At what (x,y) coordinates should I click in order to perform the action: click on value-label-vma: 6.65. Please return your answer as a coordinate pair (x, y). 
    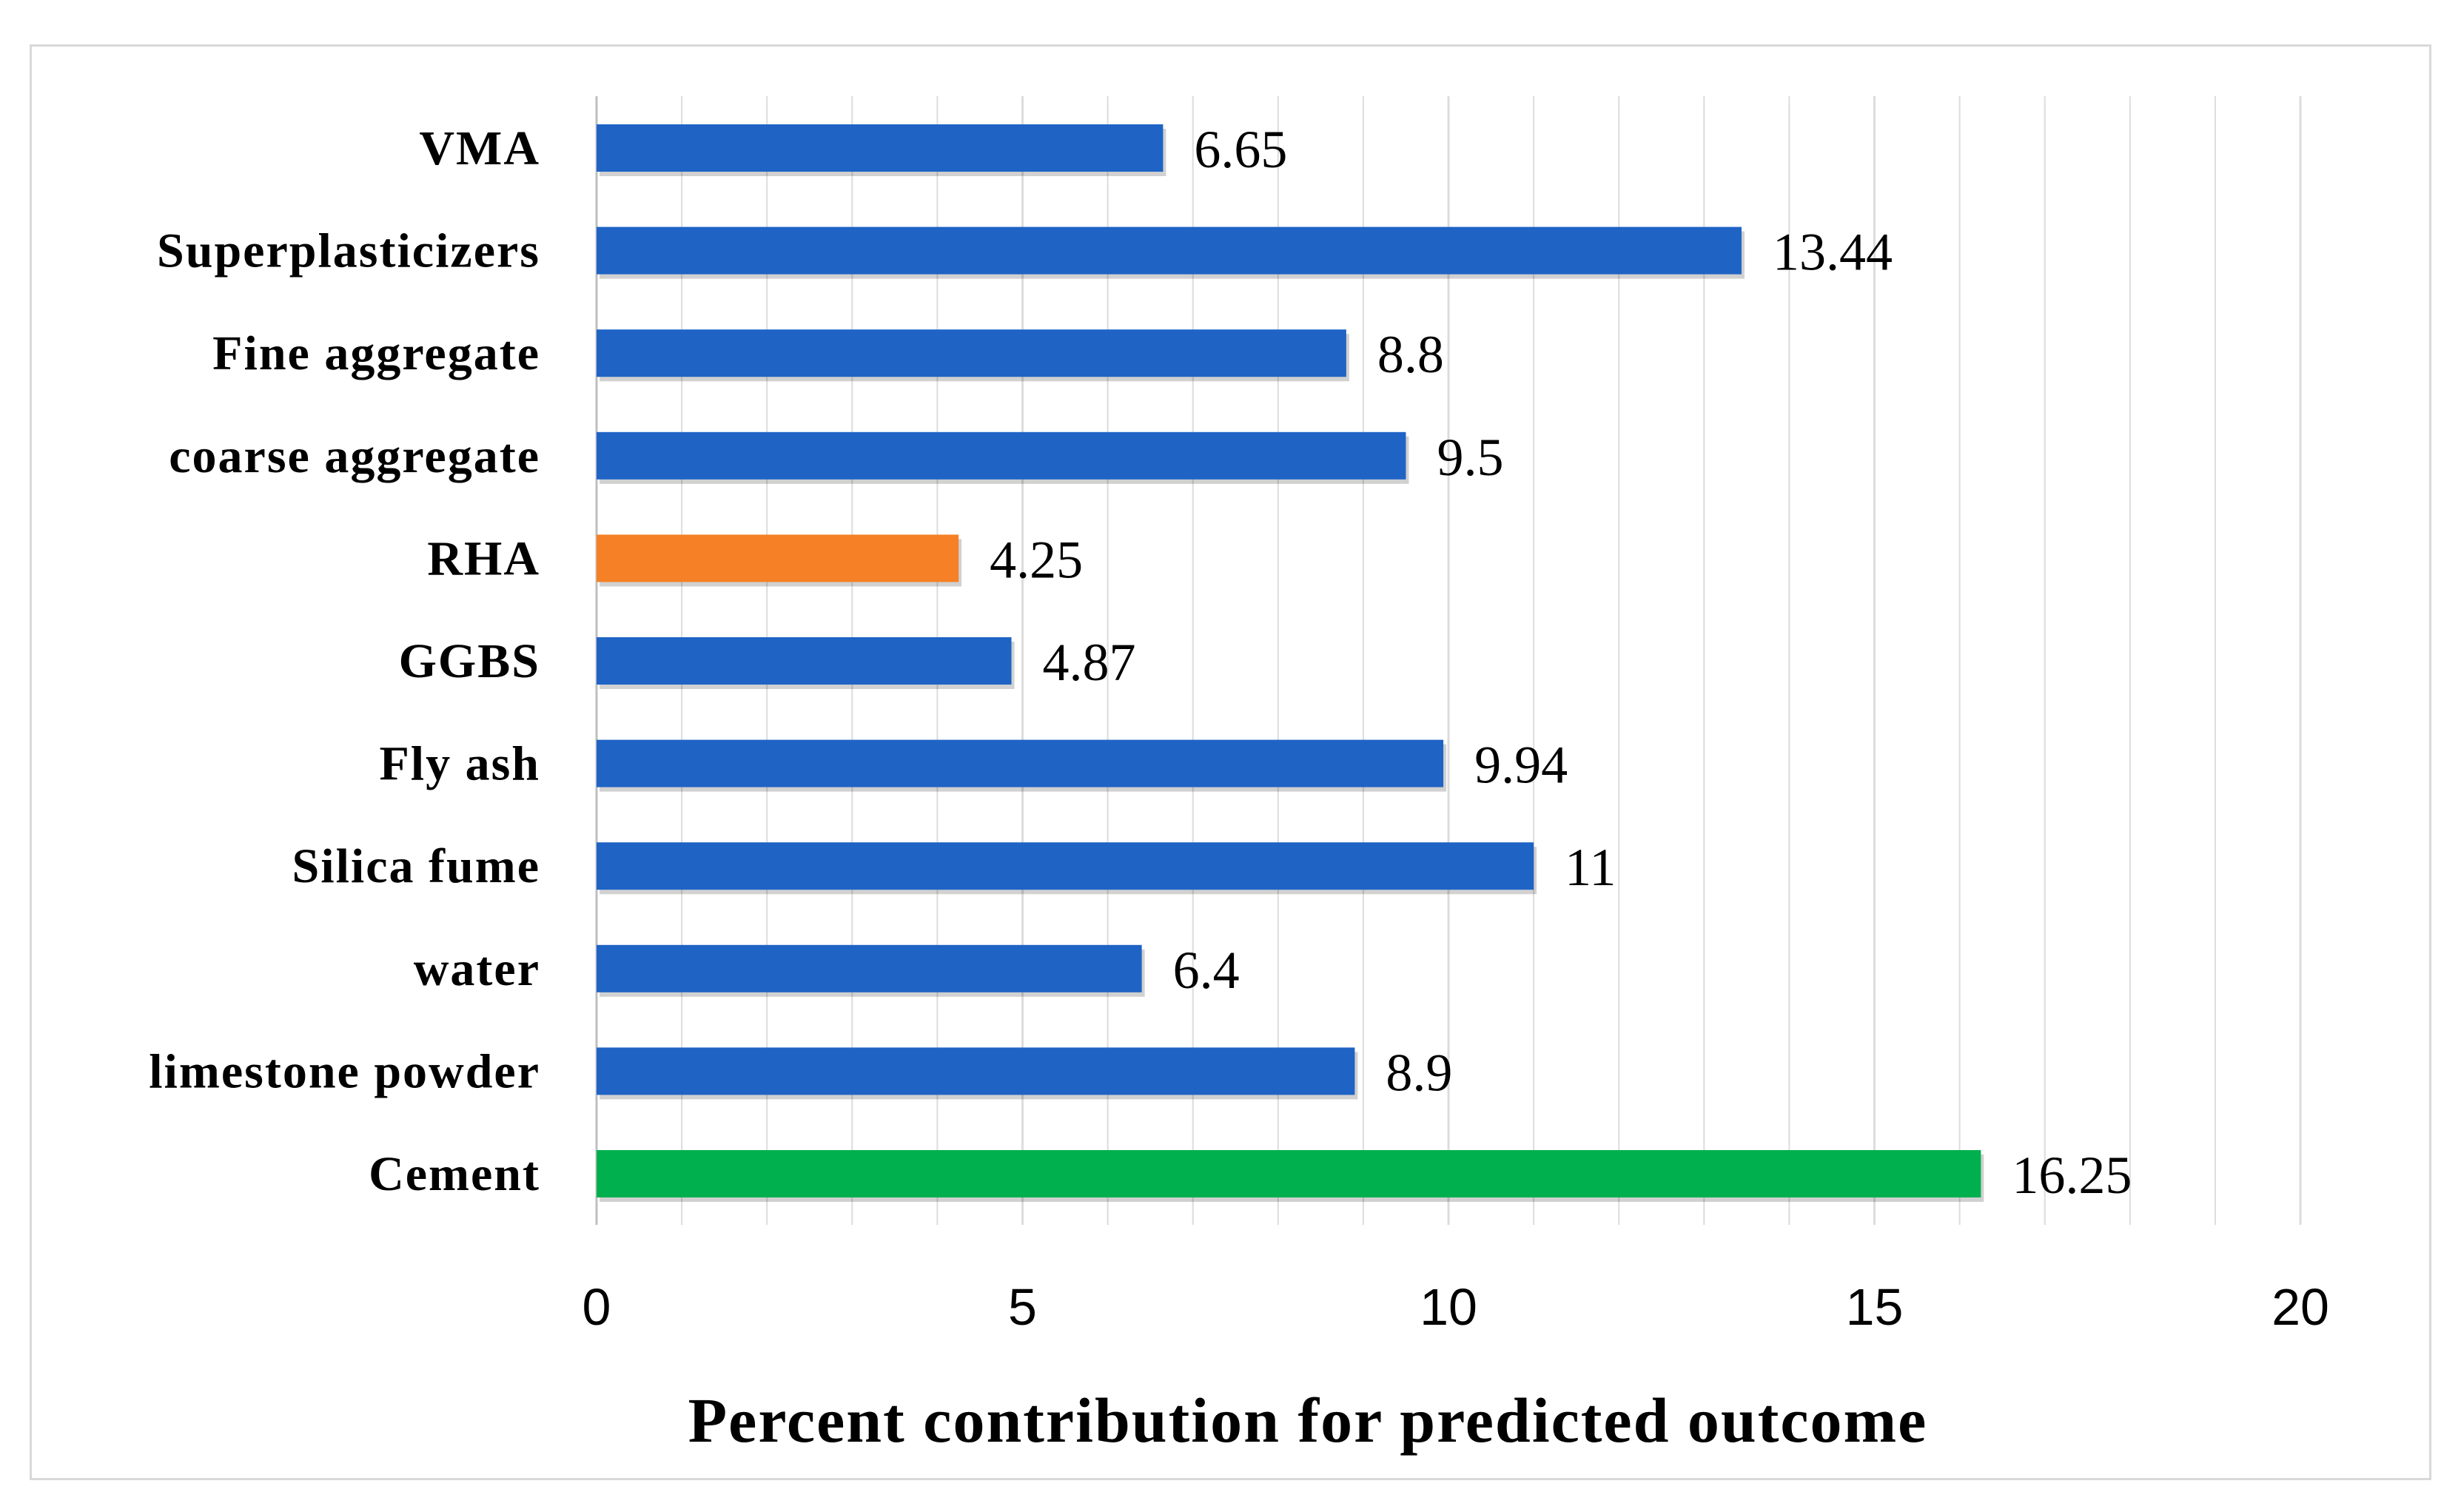
    Looking at the image, I should click on (1240, 149).